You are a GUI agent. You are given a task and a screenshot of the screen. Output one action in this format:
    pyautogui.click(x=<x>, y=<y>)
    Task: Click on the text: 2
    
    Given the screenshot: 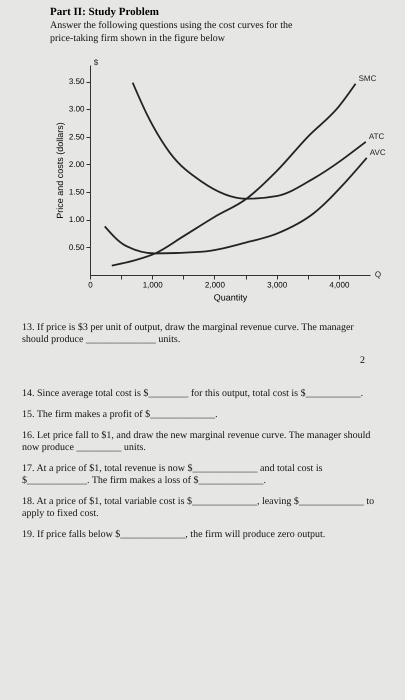 What is the action you would take?
    pyautogui.click(x=362, y=360)
    